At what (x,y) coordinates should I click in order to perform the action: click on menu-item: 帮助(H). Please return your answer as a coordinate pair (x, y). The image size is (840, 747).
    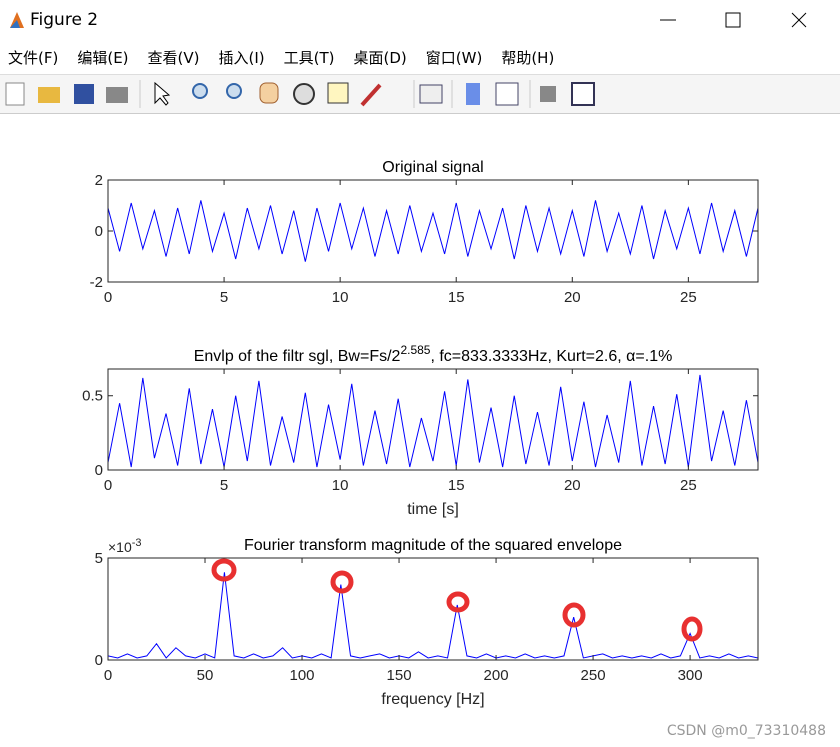
    Looking at the image, I should click on (528, 57).